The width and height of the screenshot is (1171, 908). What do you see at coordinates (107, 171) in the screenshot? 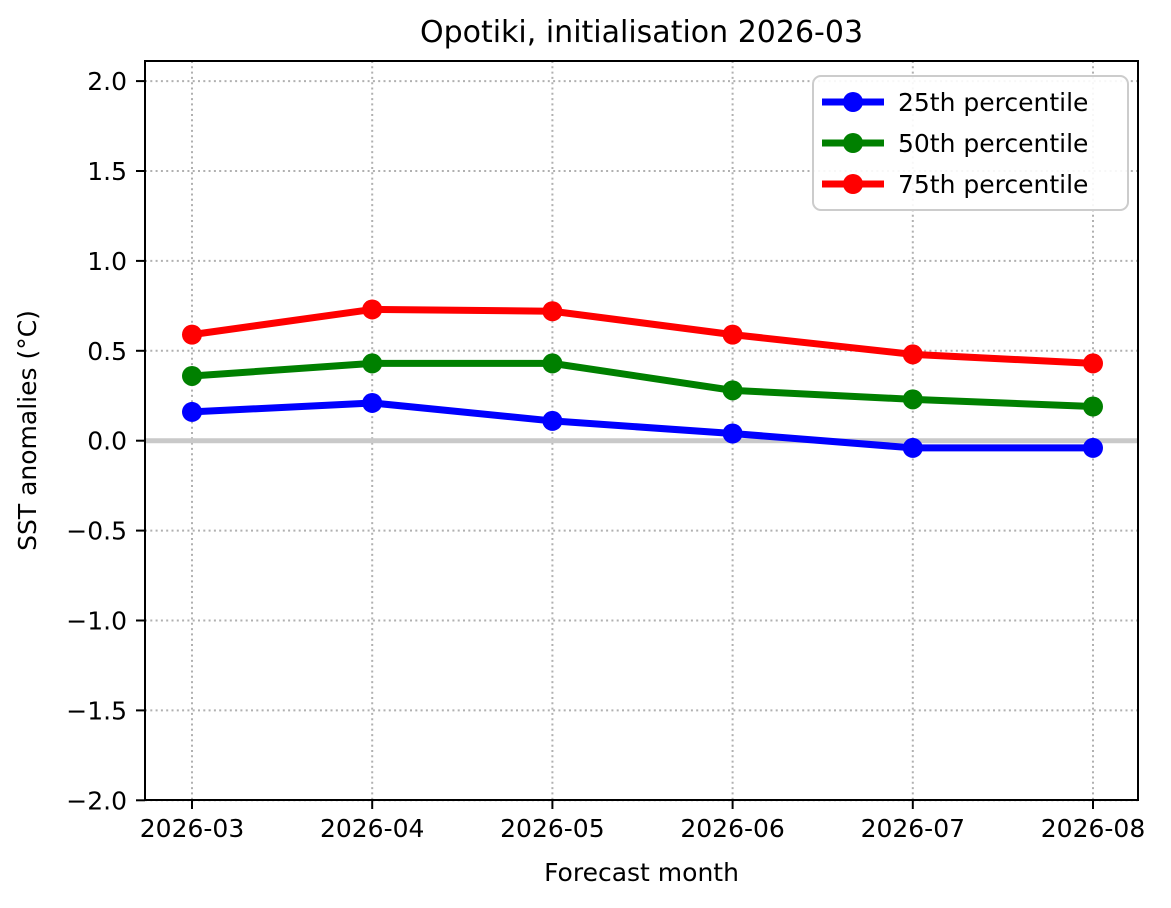
I see `y-tick-label: 1.5` at bounding box center [107, 171].